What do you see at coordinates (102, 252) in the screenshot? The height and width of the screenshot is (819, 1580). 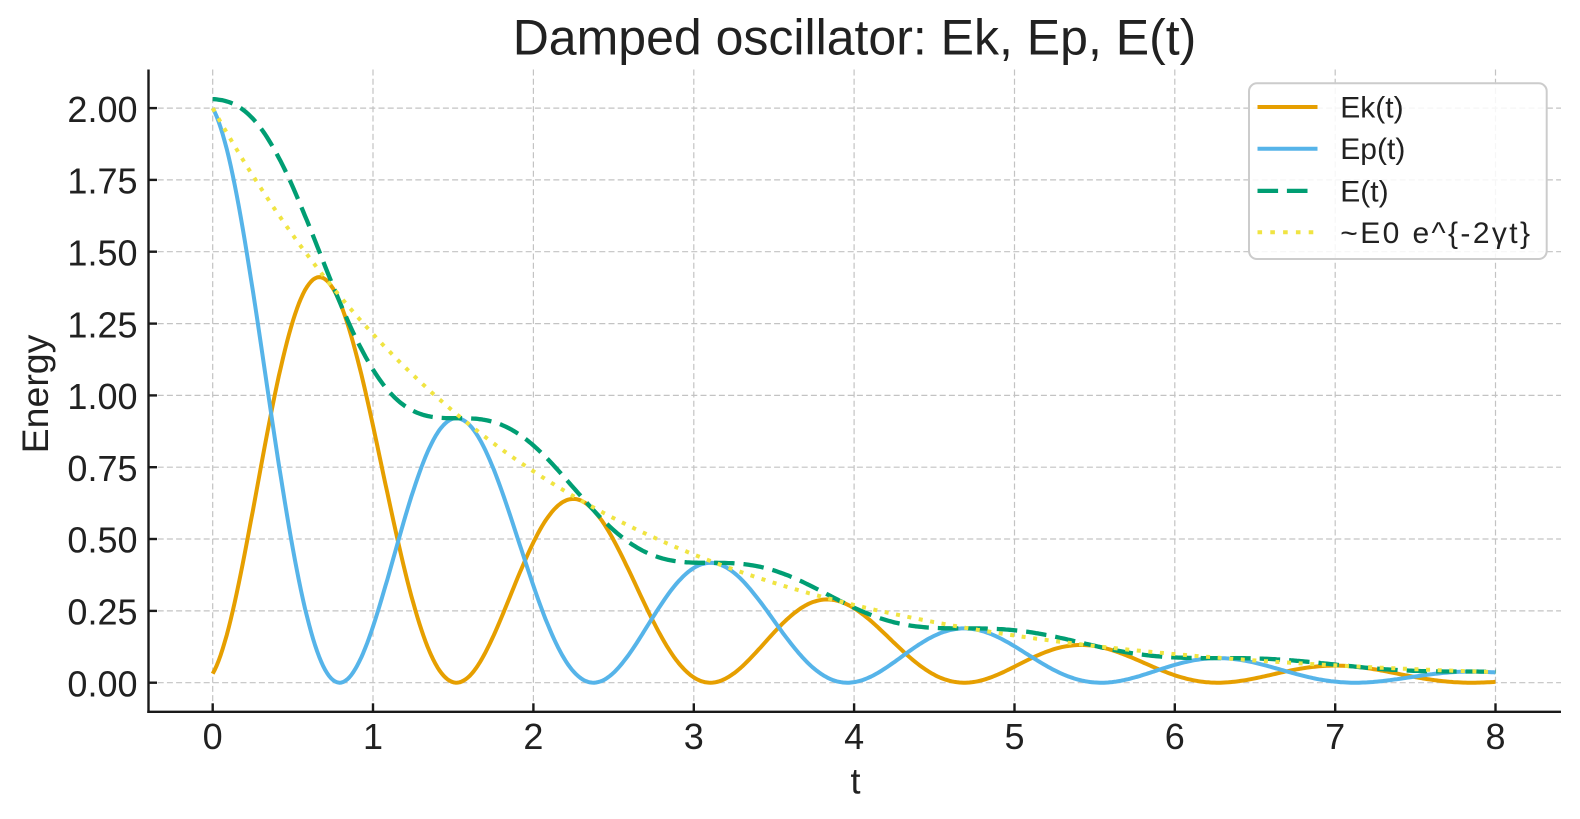 I see `svg-text: 1.50` at bounding box center [102, 252].